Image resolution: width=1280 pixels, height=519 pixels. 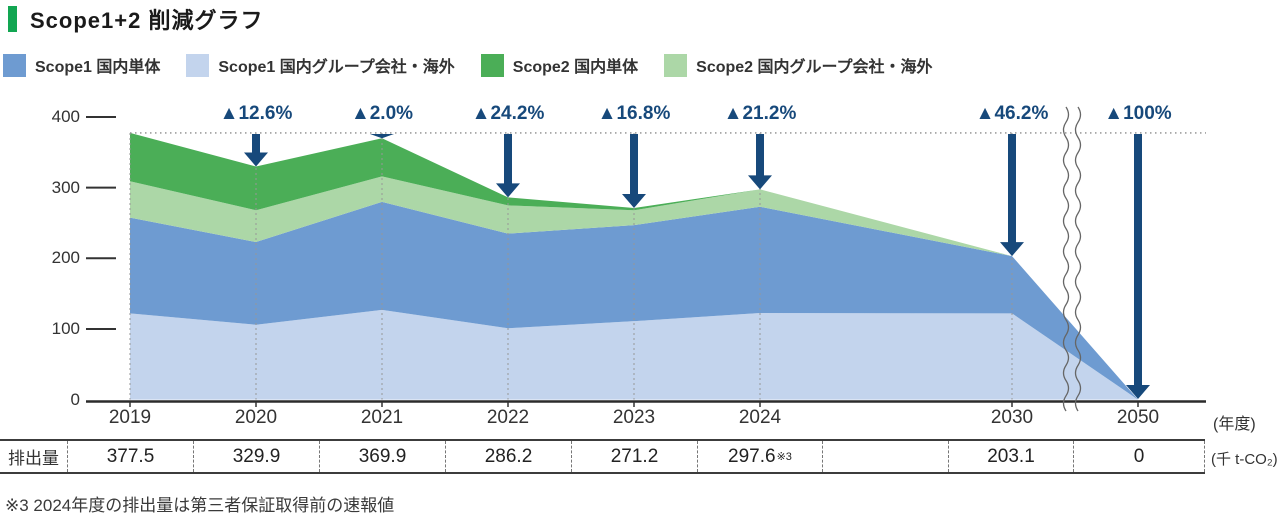 What do you see at coordinates (256, 113) in the screenshot?
I see `pct-label-2020: ▲12.6%` at bounding box center [256, 113].